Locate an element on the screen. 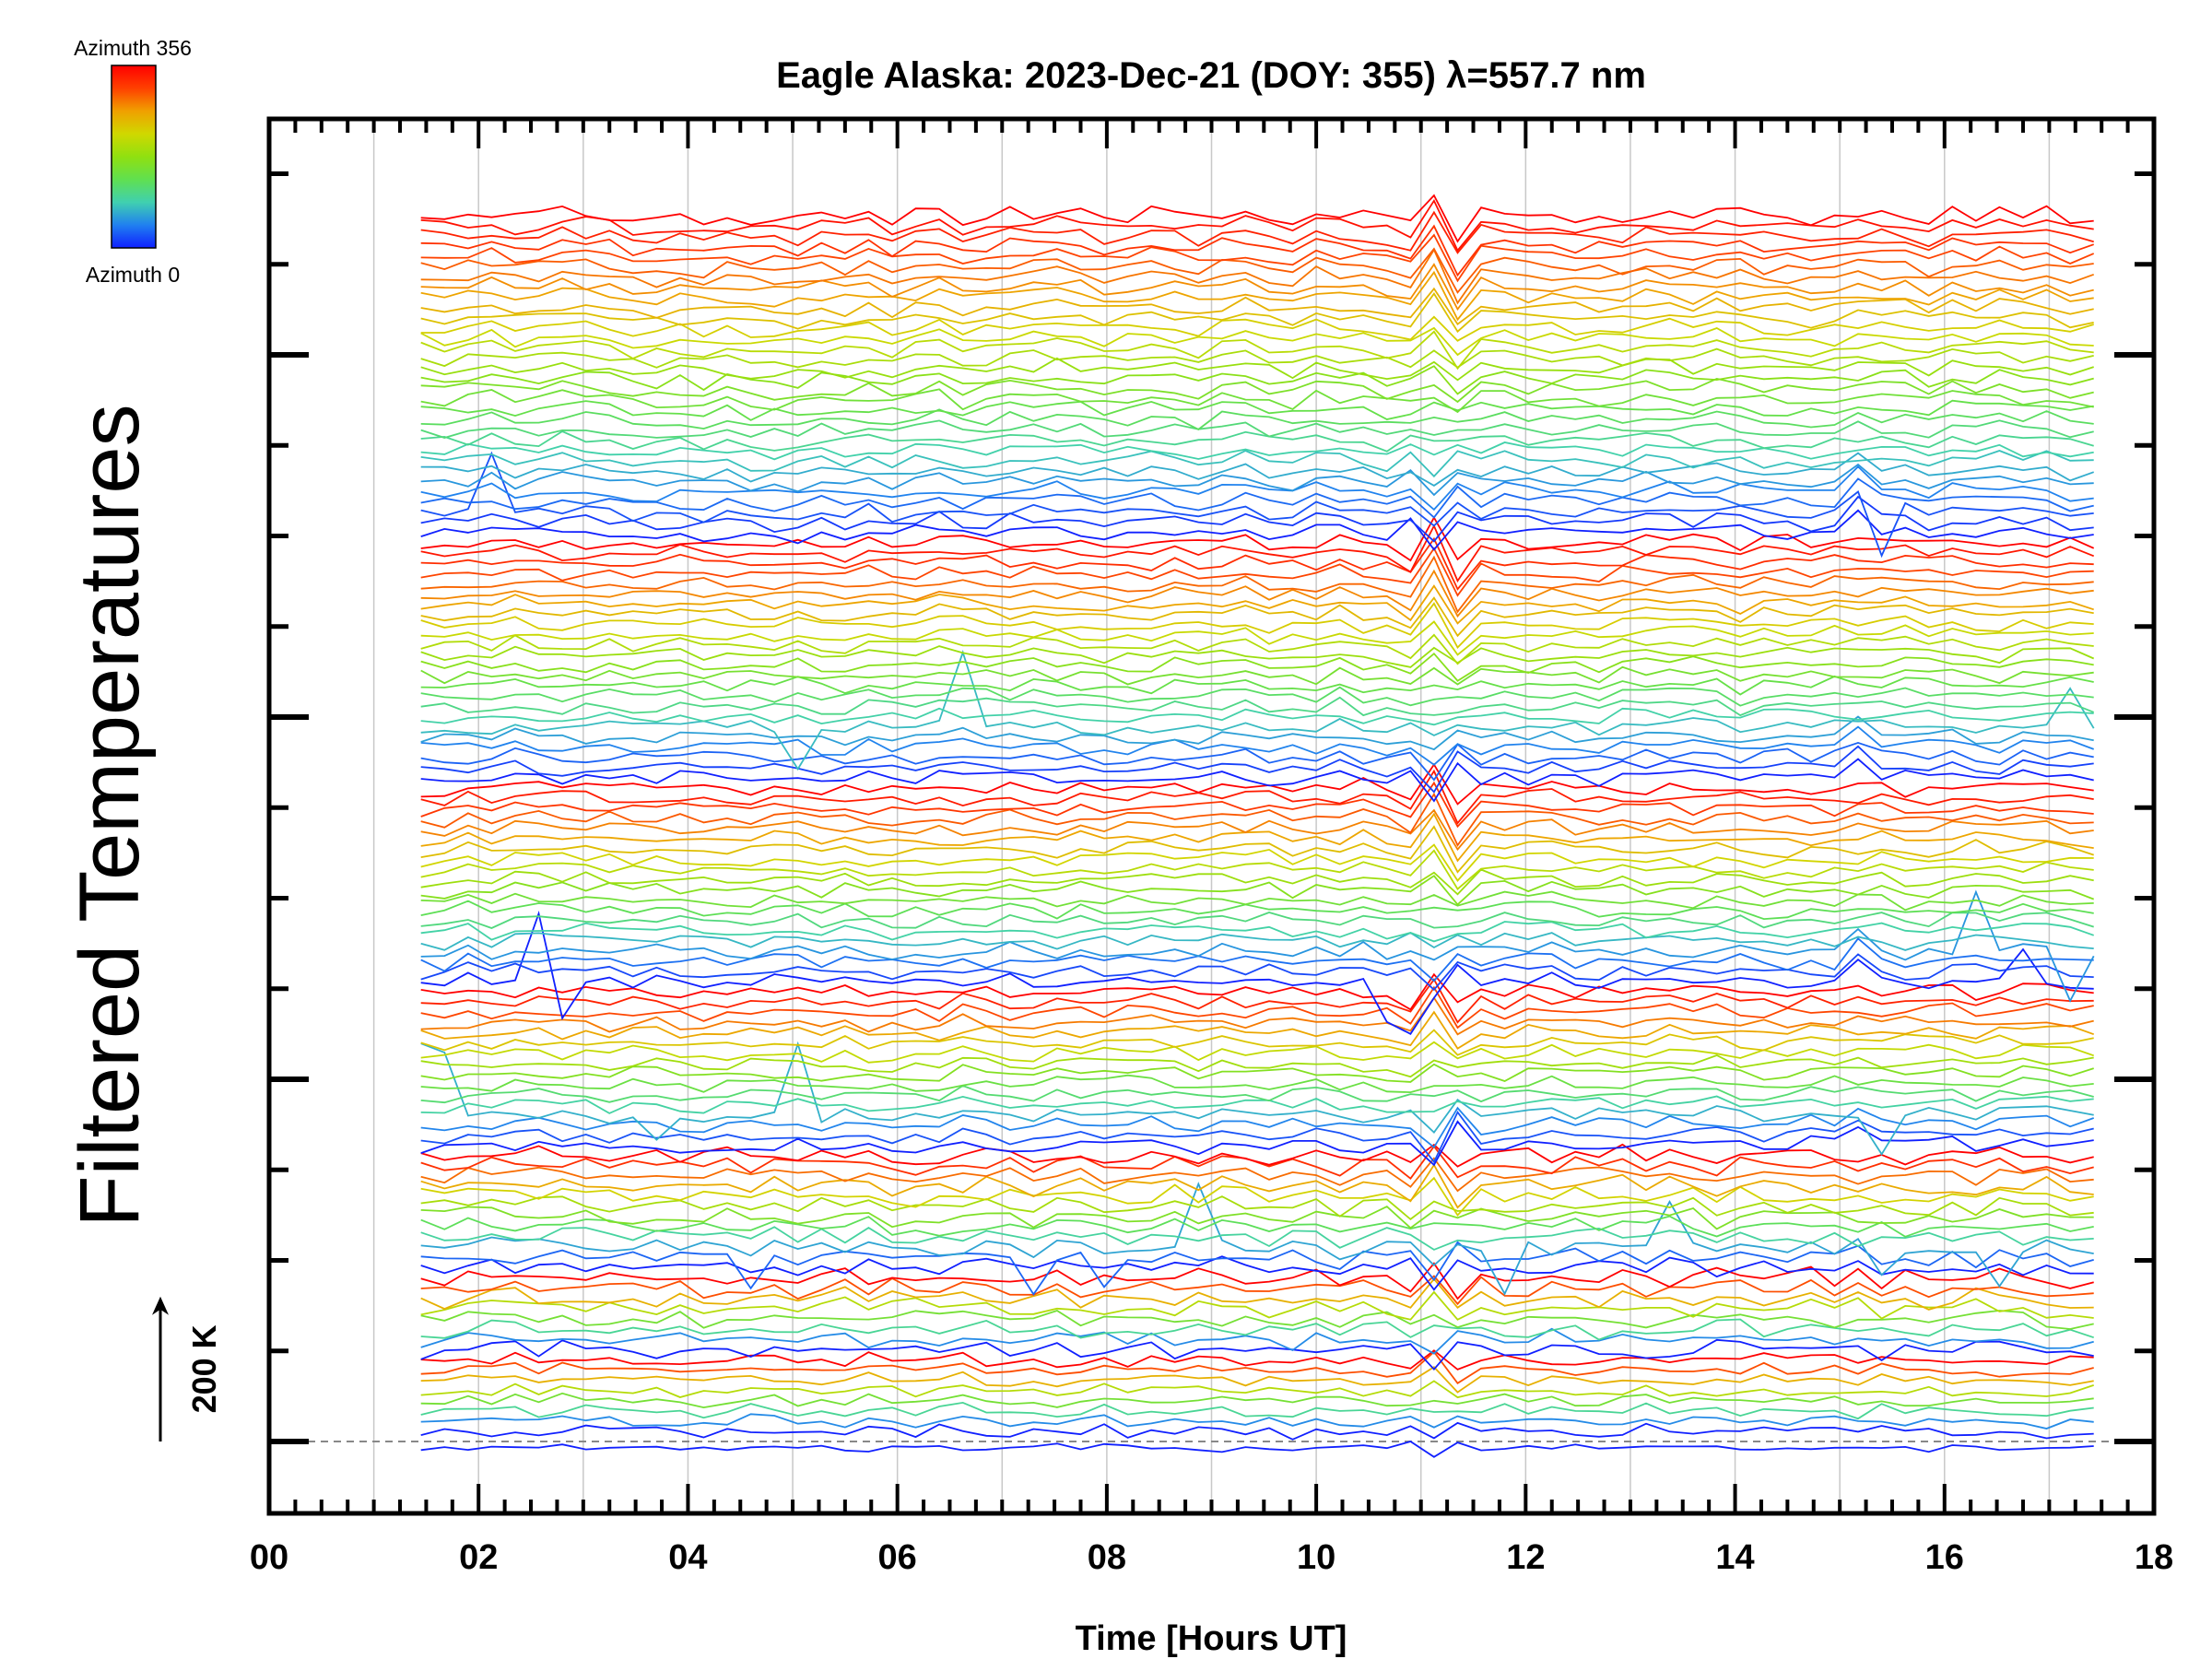 The image size is (2212, 1659). x-tick-label: 06 is located at coordinates (897, 1557).